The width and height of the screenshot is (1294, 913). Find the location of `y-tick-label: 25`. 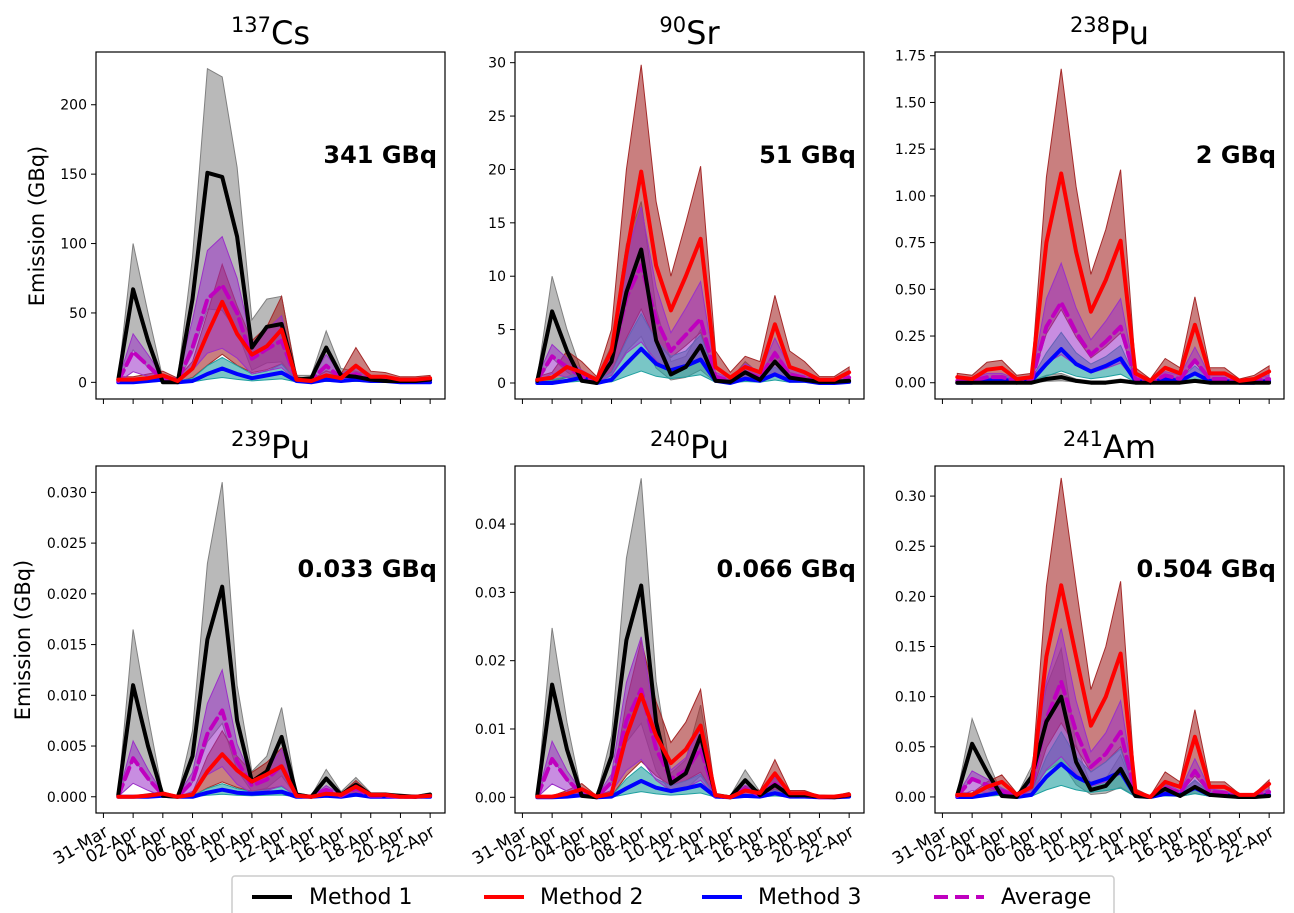

y-tick-label: 25 is located at coordinates (497, 117).